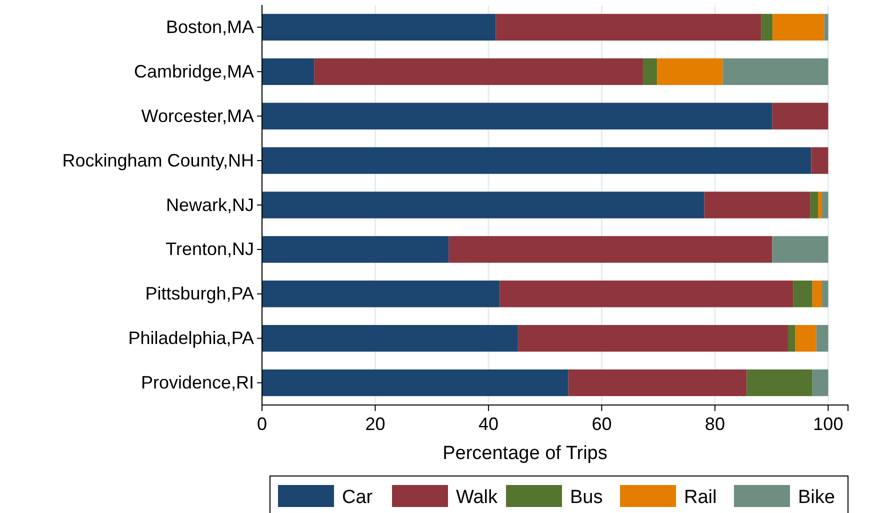 The height and width of the screenshot is (513, 871). Describe the element at coordinates (358, 497) in the screenshot. I see `legend-label: Car` at that location.